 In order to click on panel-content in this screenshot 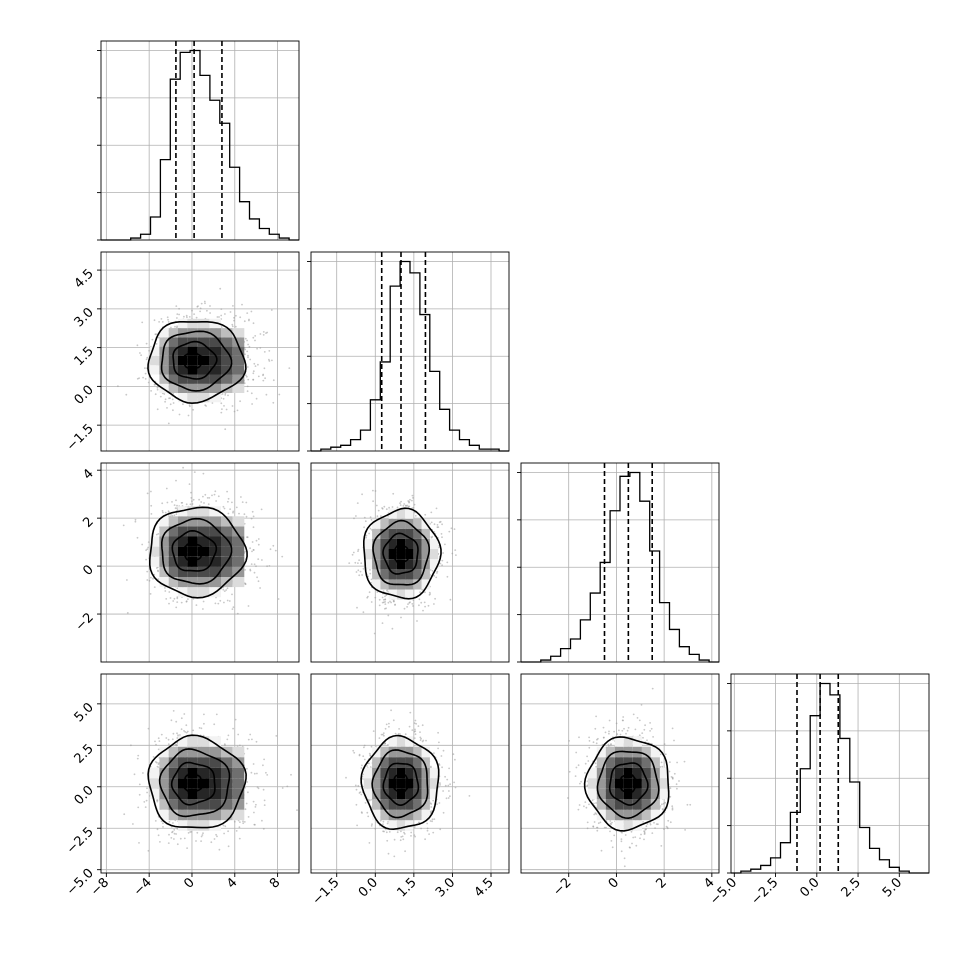, I will do `click(200, 351)`.